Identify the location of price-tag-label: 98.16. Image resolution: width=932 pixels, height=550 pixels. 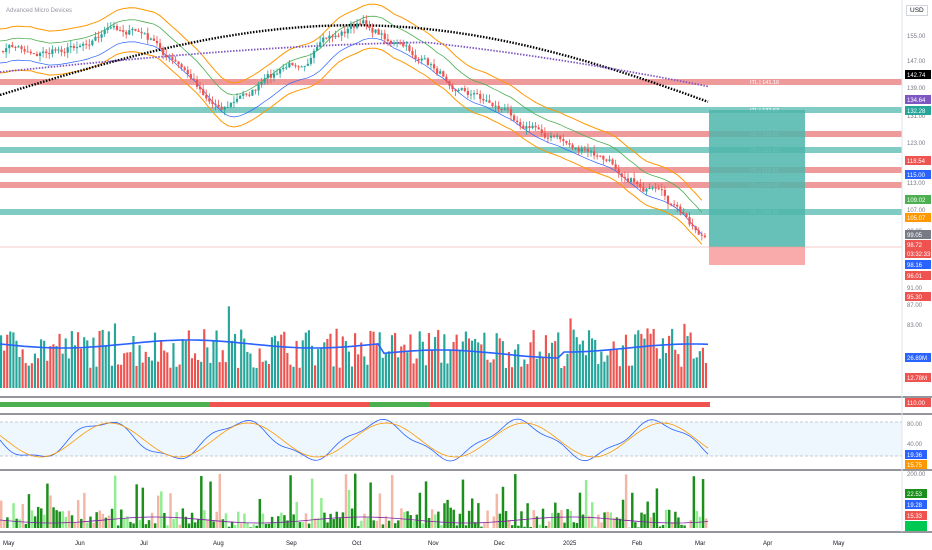
(915, 266).